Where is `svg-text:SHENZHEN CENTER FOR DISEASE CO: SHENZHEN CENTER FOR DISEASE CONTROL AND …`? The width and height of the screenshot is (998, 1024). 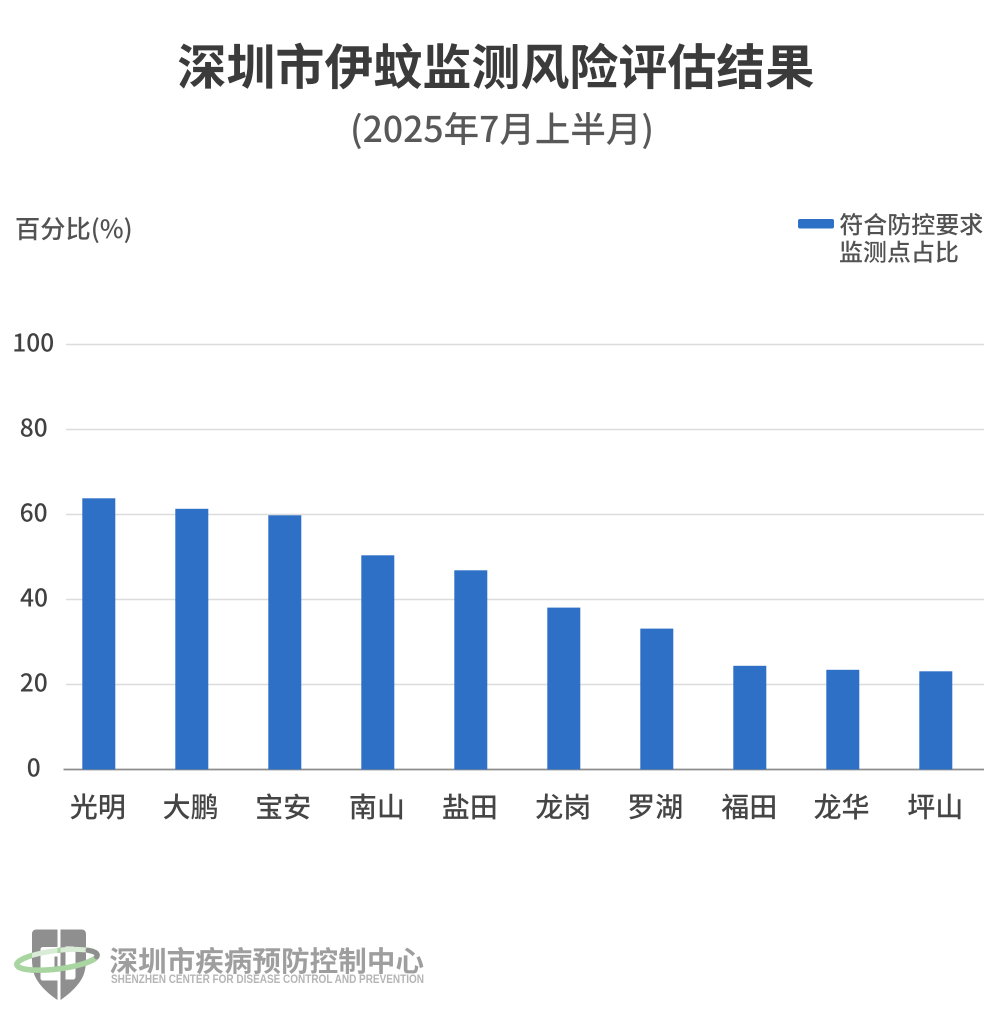
svg-text:SHENZHEN CENTER FOR DISEASE CO: SHENZHEN CENTER FOR DISEASE CONTROL AND … is located at coordinates (267, 980).